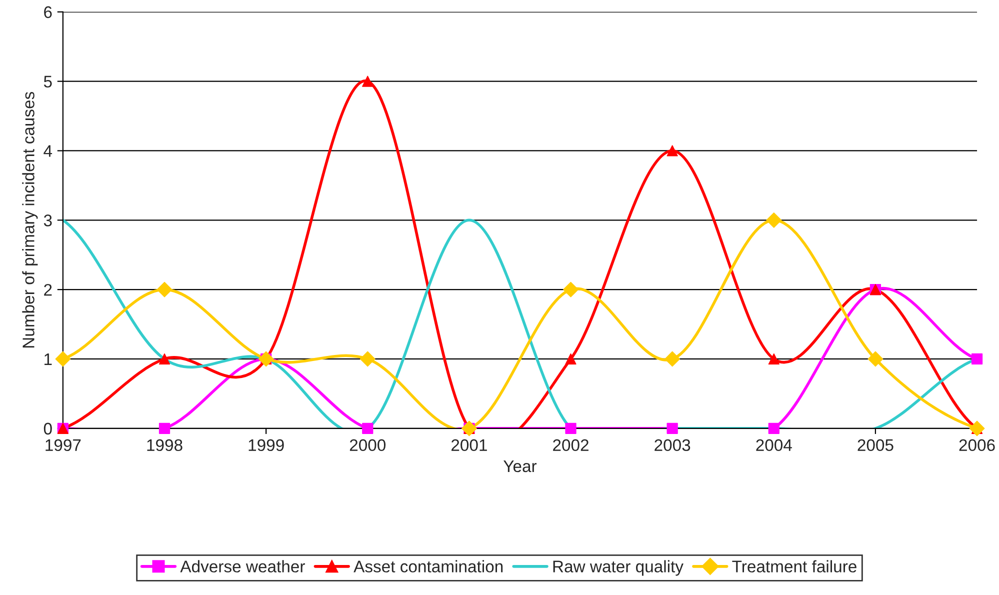 The image size is (999, 595). I want to click on y-tick-label: 1, so click(48, 360).